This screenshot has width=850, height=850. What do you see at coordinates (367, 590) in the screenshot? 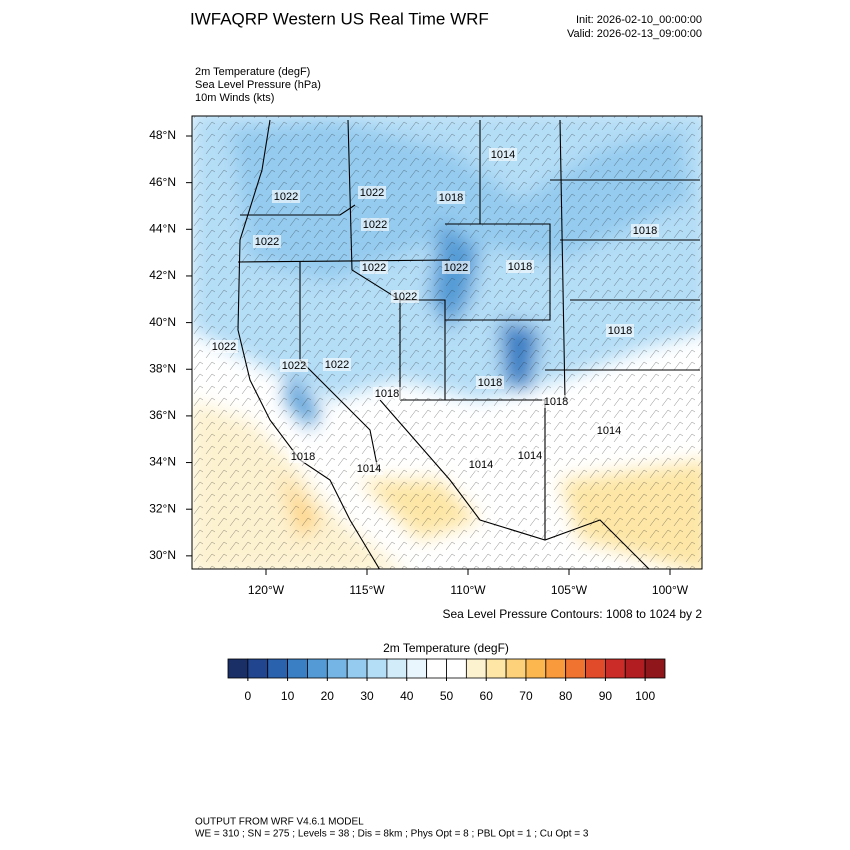
I see `lon-label: 115°W` at bounding box center [367, 590].